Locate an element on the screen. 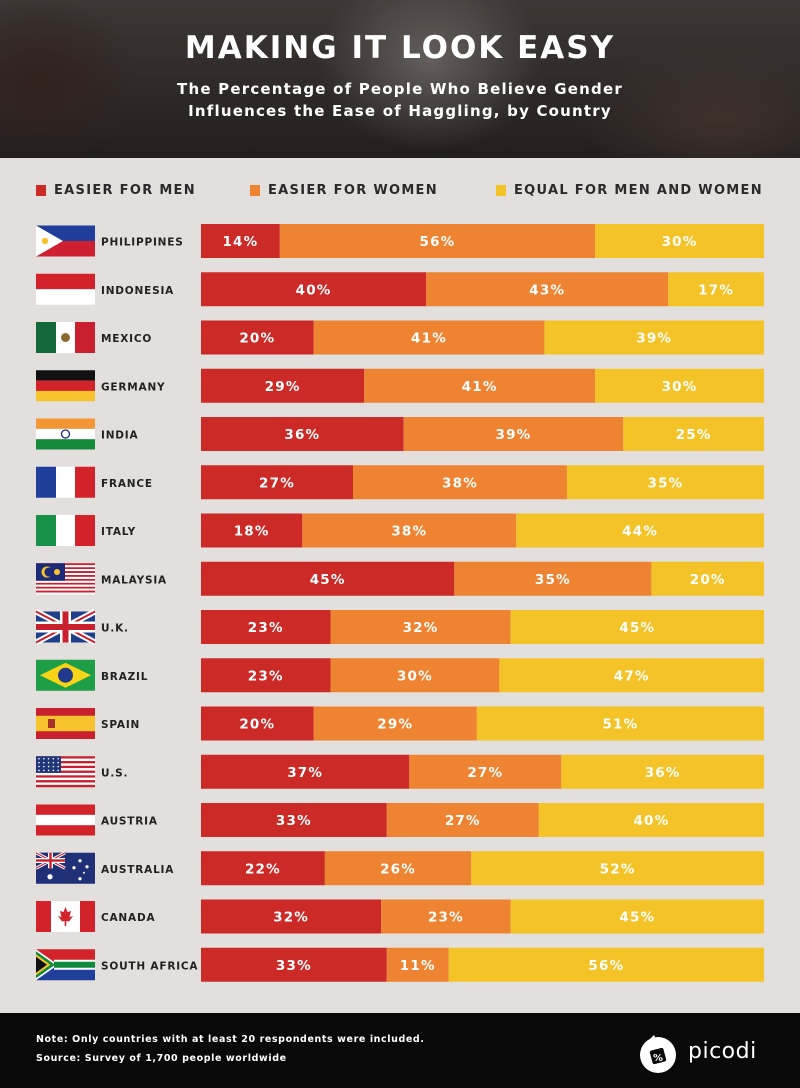 The image size is (800, 1088). data-label: 56% is located at coordinates (606, 966).